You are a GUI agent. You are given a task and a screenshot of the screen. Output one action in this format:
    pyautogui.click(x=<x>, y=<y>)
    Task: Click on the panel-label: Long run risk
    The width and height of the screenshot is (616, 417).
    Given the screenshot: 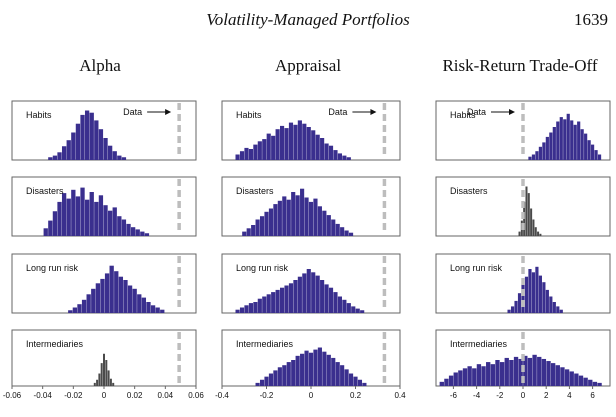 What is the action you would take?
    pyautogui.click(x=476, y=268)
    